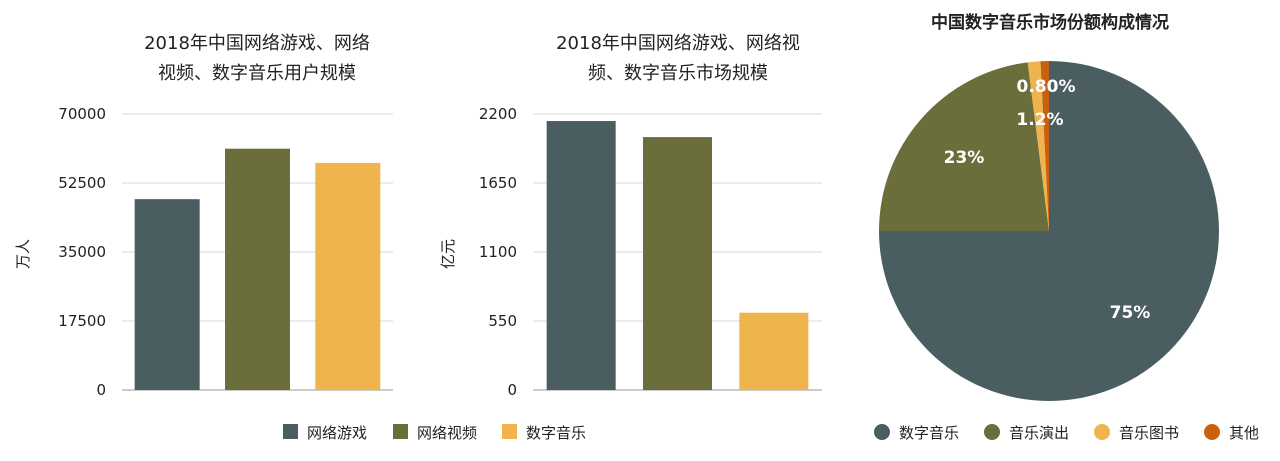  What do you see at coordinates (498, 183) in the screenshot?
I see `y-tick-label: 1650` at bounding box center [498, 183].